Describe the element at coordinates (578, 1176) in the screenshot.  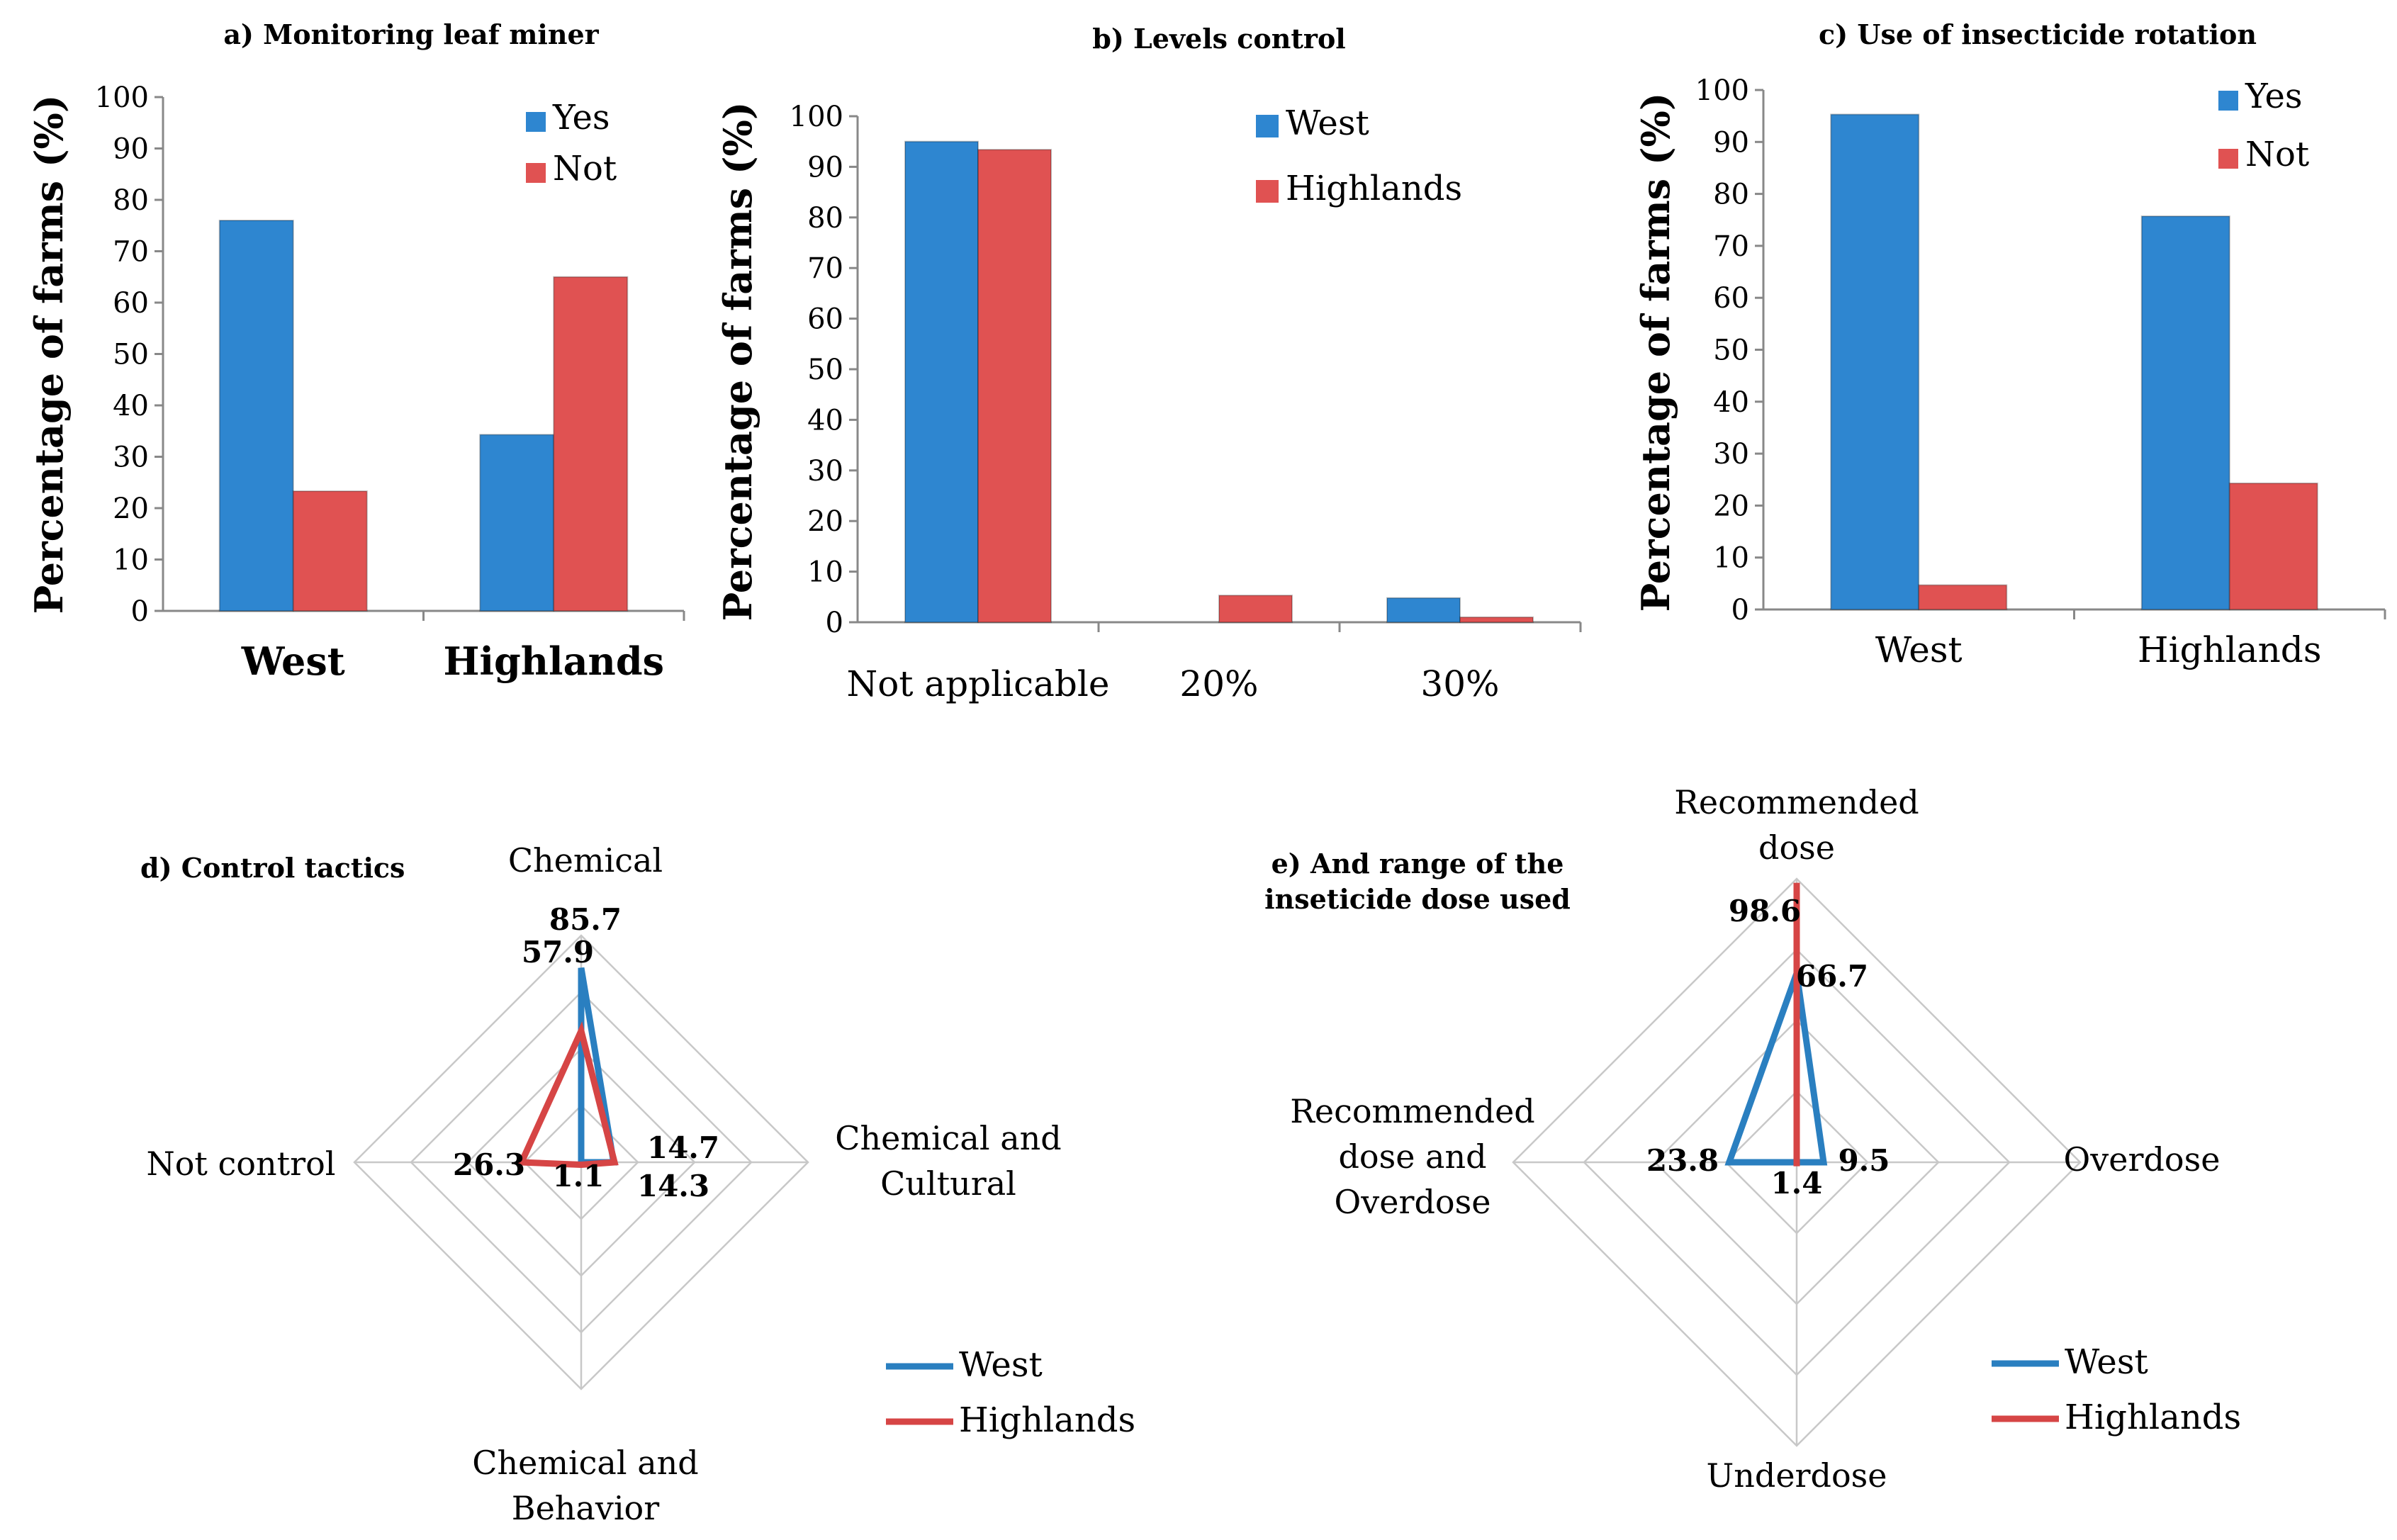
I see `data-label: 1.1` at that location.